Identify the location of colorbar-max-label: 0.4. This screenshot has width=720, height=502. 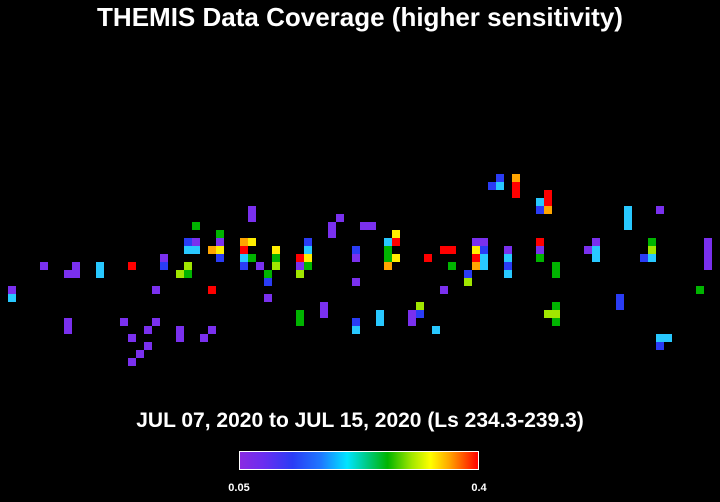
(479, 488).